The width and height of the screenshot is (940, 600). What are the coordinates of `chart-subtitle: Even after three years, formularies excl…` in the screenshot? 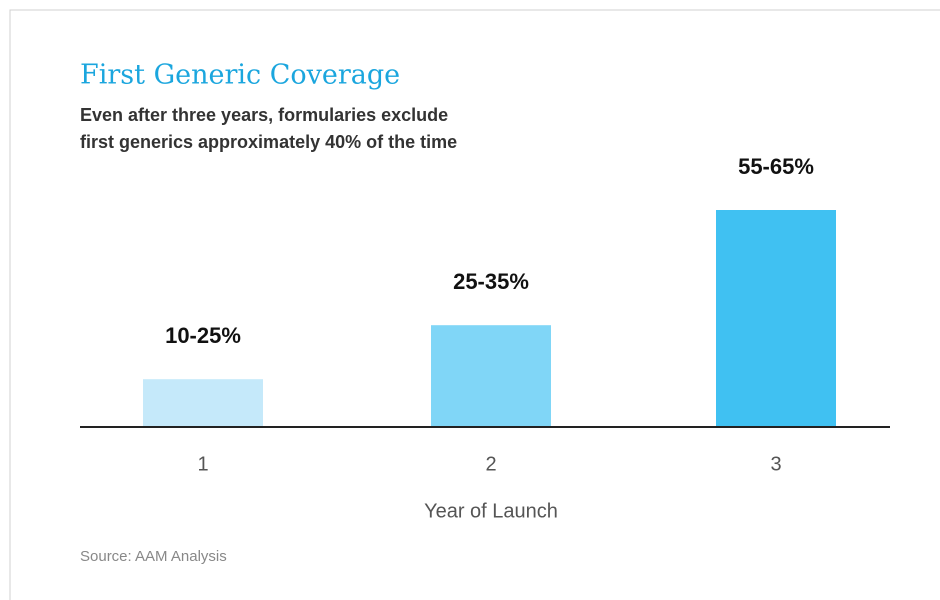 It's located at (264, 115).